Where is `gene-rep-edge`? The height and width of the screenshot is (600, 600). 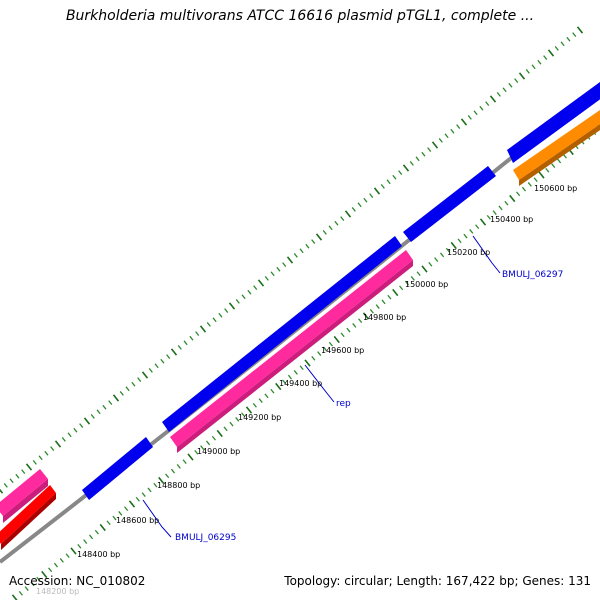
gene-rep-edge is located at coordinates (295, 356).